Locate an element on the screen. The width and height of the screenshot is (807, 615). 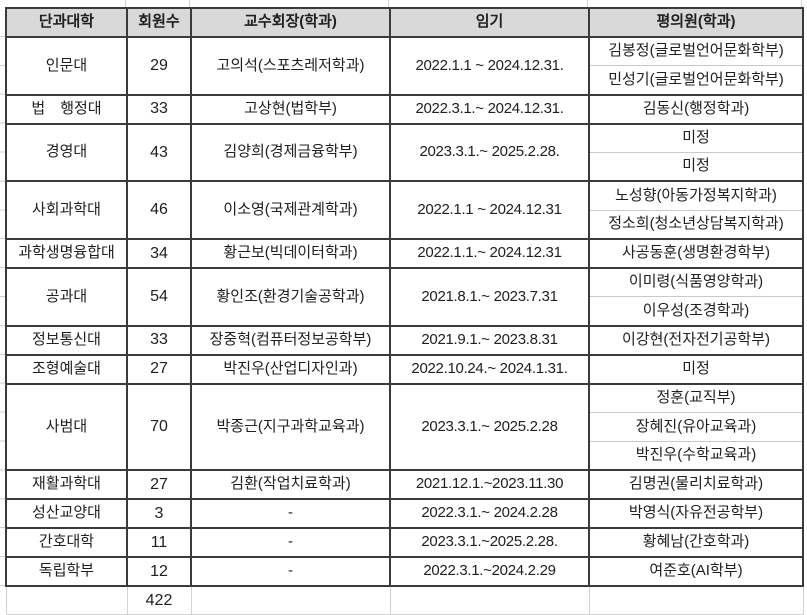
total-members-cell: 422 is located at coordinates (159, 600).